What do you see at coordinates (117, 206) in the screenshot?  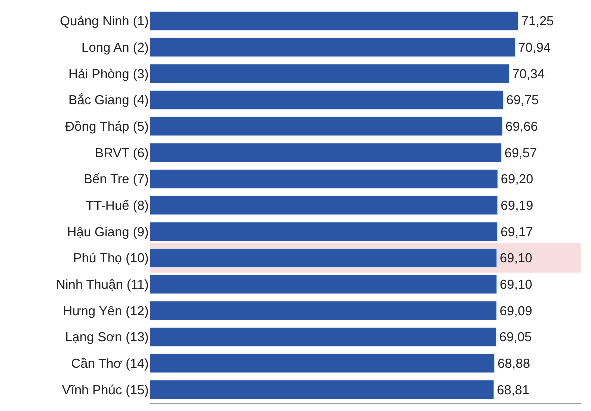 I see `y-tick-label: TT-Huế (8)` at bounding box center [117, 206].